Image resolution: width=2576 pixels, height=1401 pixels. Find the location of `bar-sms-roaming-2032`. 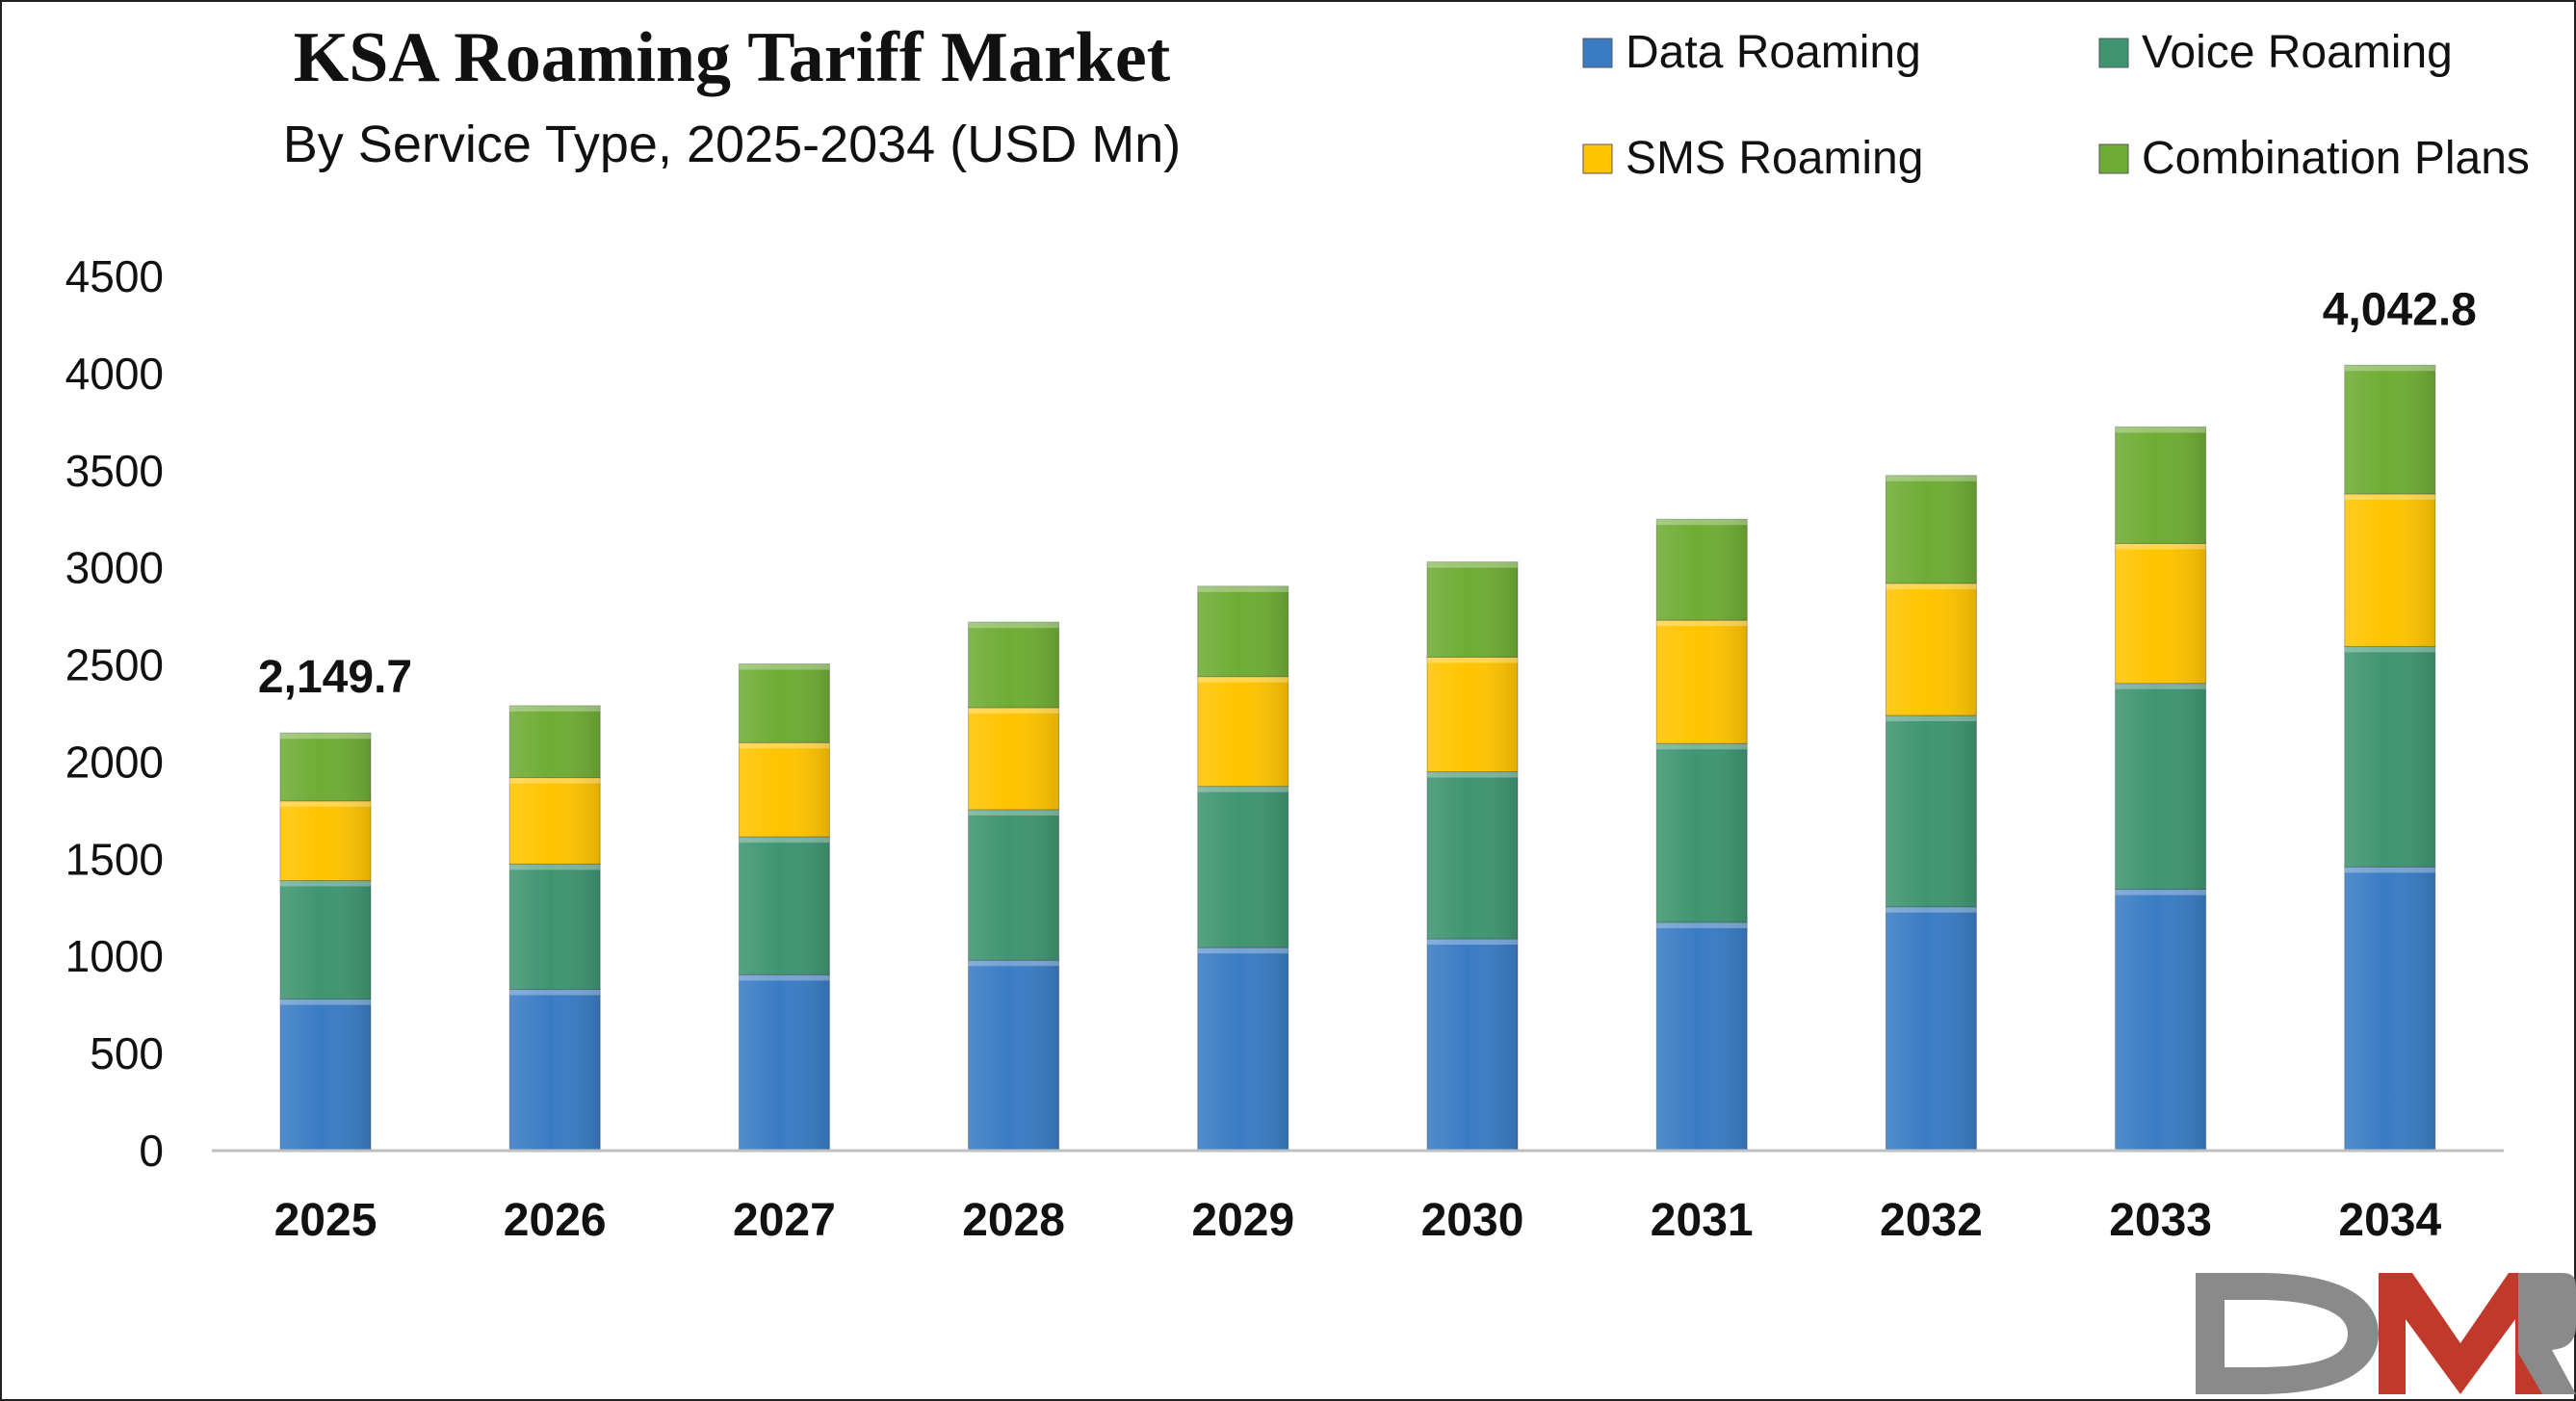

bar-sms-roaming-2032 is located at coordinates (1931, 649).